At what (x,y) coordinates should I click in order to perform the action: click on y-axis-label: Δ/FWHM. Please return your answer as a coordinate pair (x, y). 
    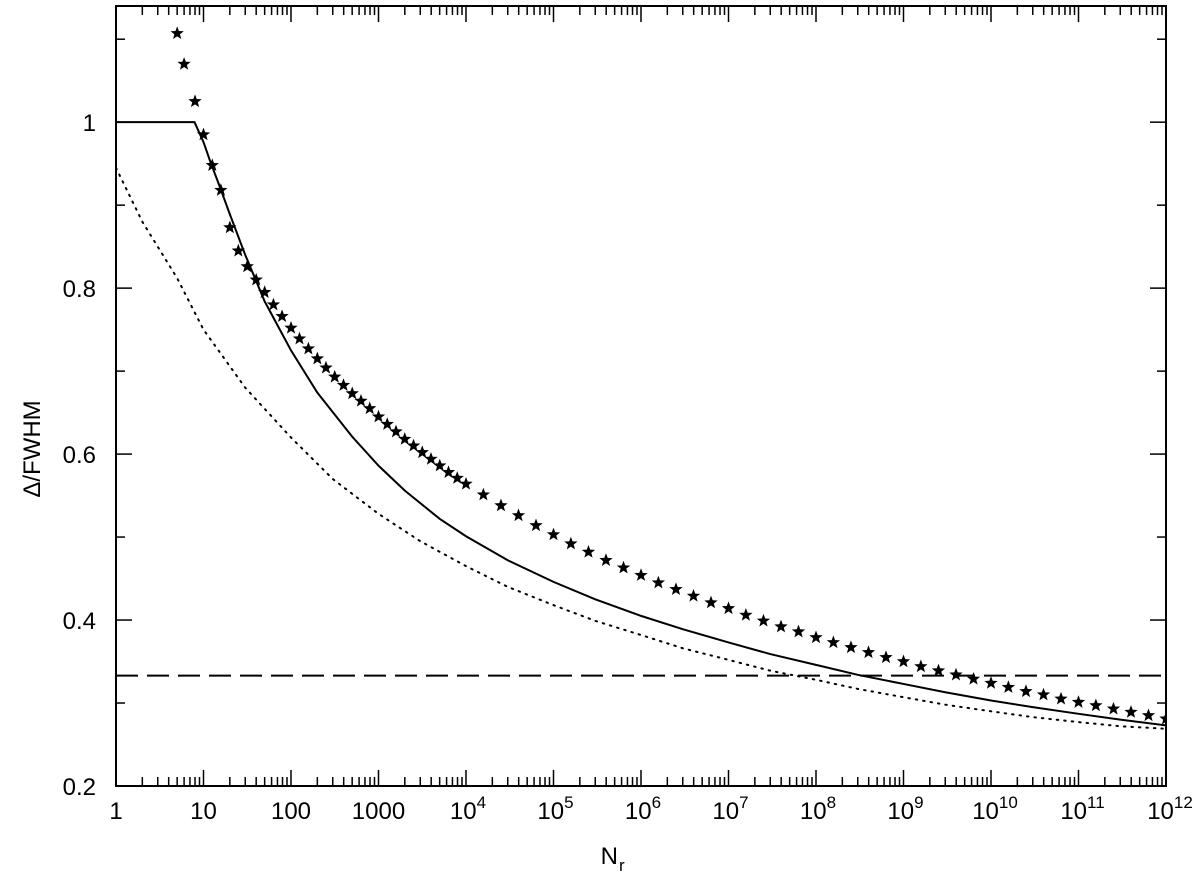
    Looking at the image, I should click on (32, 448).